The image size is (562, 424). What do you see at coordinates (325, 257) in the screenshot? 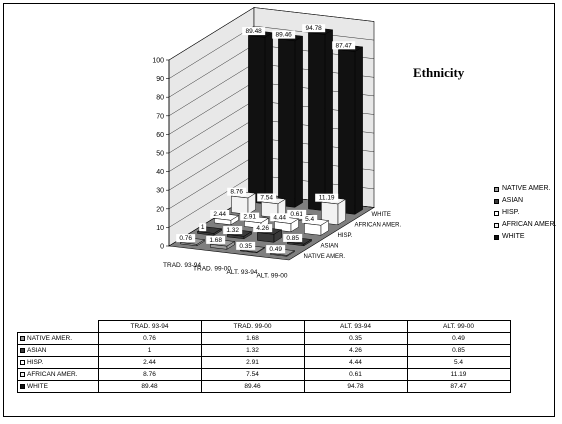
I see `z-tick-label: NATIVE AMER.` at bounding box center [325, 257].